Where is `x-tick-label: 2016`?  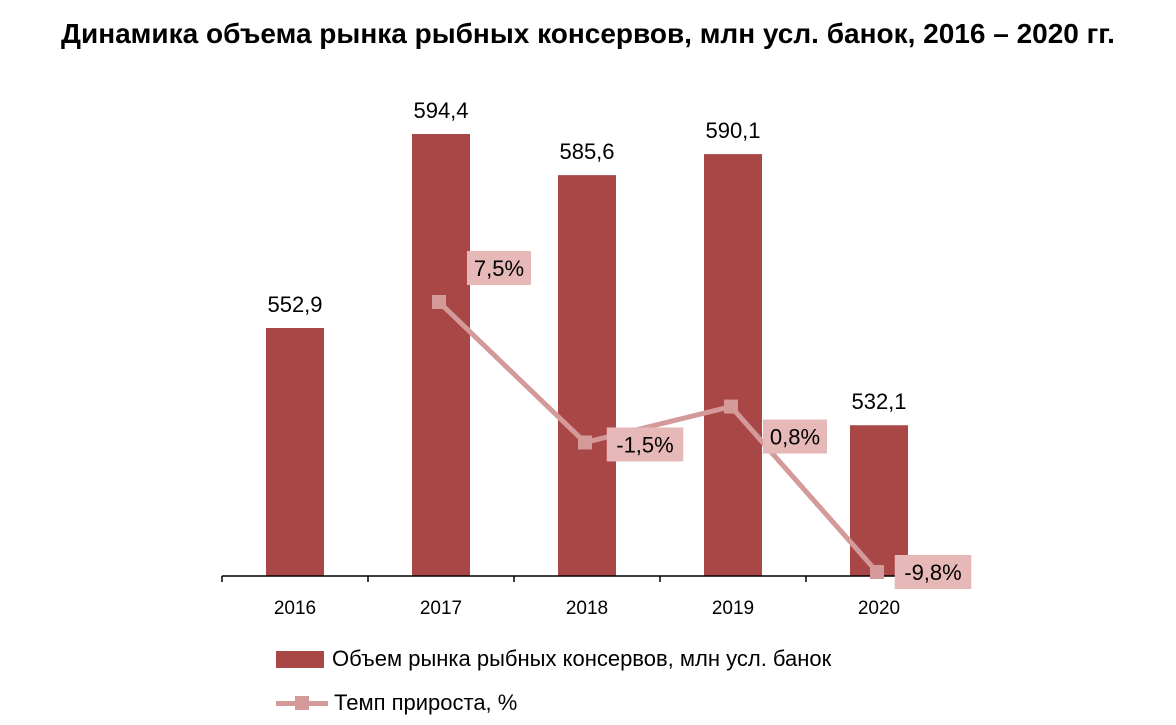
x-tick-label: 2016 is located at coordinates (295, 608).